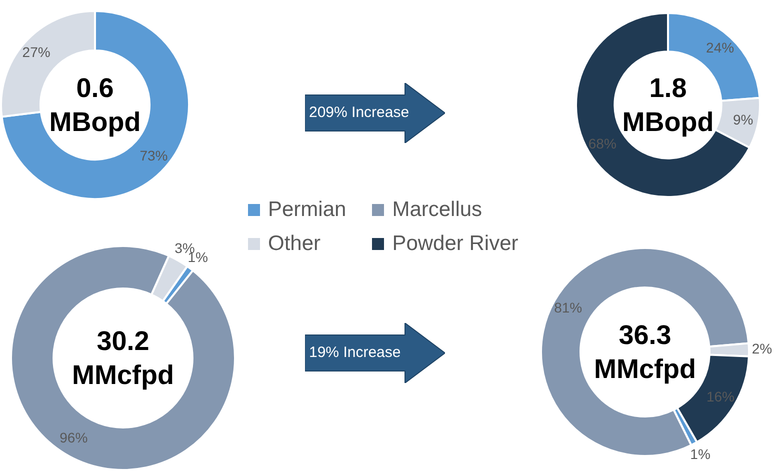  Describe the element at coordinates (123, 358) in the screenshot. I see `text: 30.2 MMcfpd` at that location.